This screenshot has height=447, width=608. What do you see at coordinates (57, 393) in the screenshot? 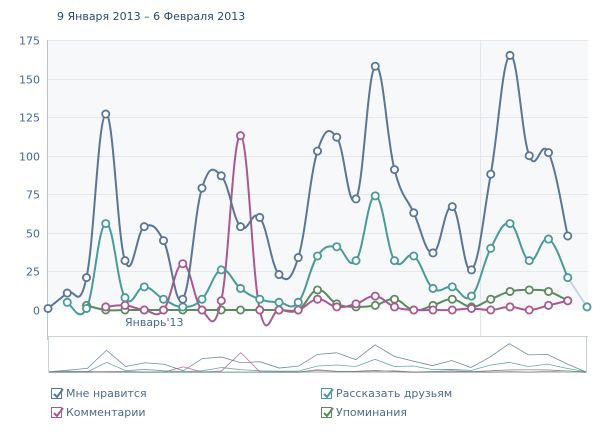
I see `checkbox-likes` at bounding box center [57, 393].